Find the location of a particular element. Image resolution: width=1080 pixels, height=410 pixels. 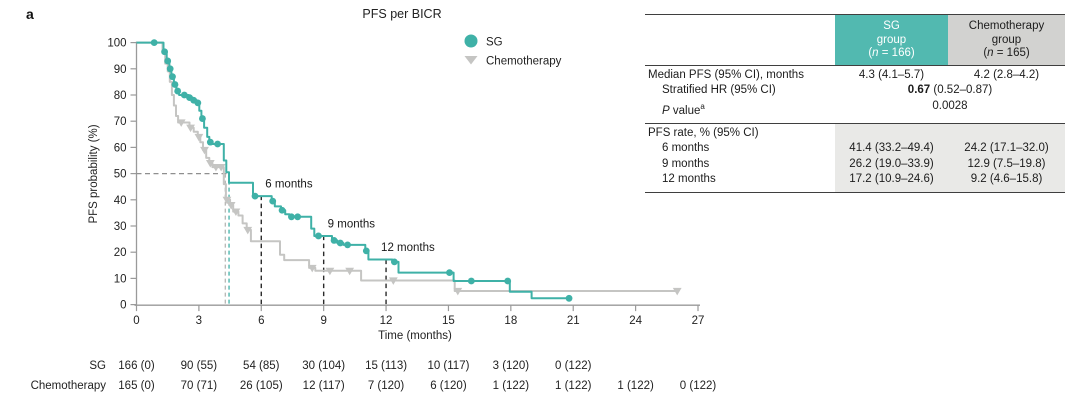

at-risk-value: 166 (0) is located at coordinates (136, 366).